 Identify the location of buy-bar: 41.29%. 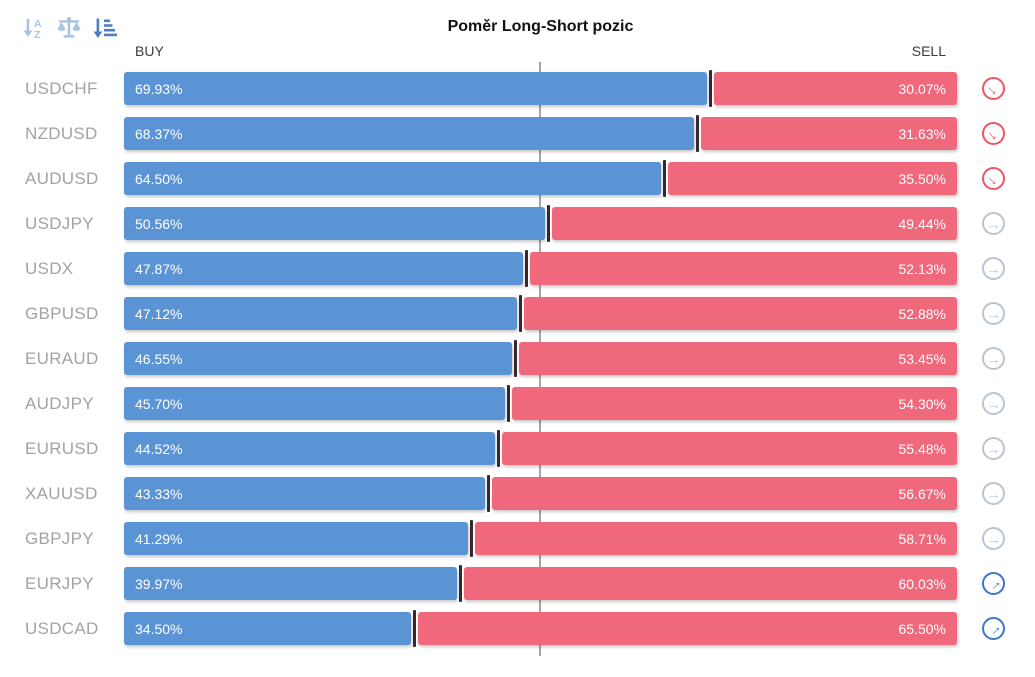
(296, 538).